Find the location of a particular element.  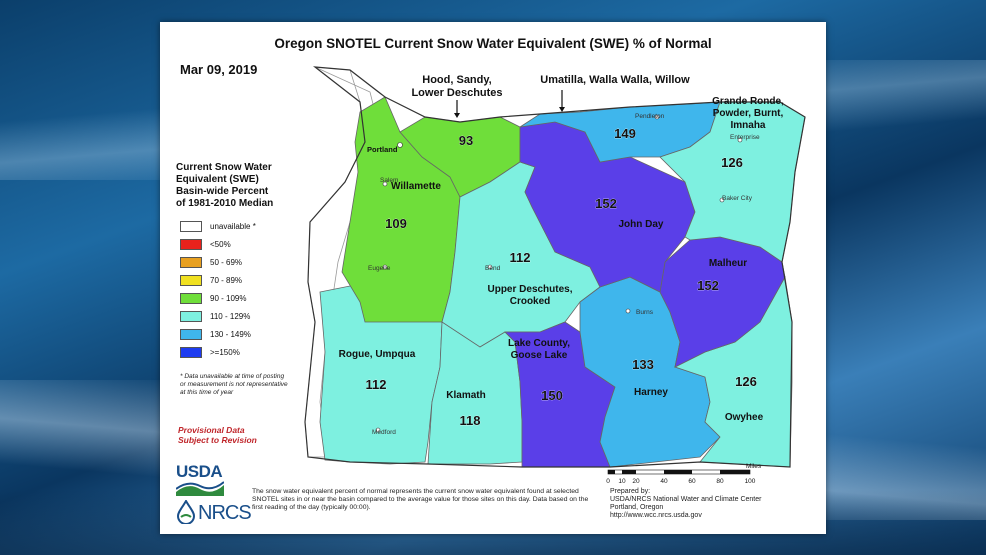

basin-value-lake: 150 is located at coordinates (552, 395).